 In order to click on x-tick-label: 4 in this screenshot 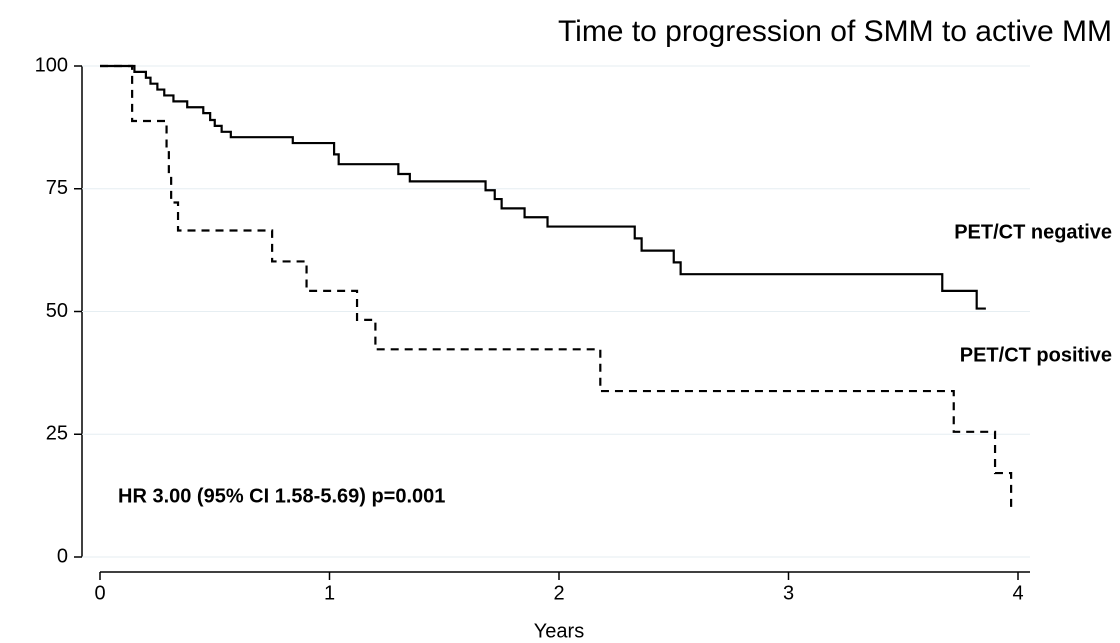, I will do `click(1017, 593)`.